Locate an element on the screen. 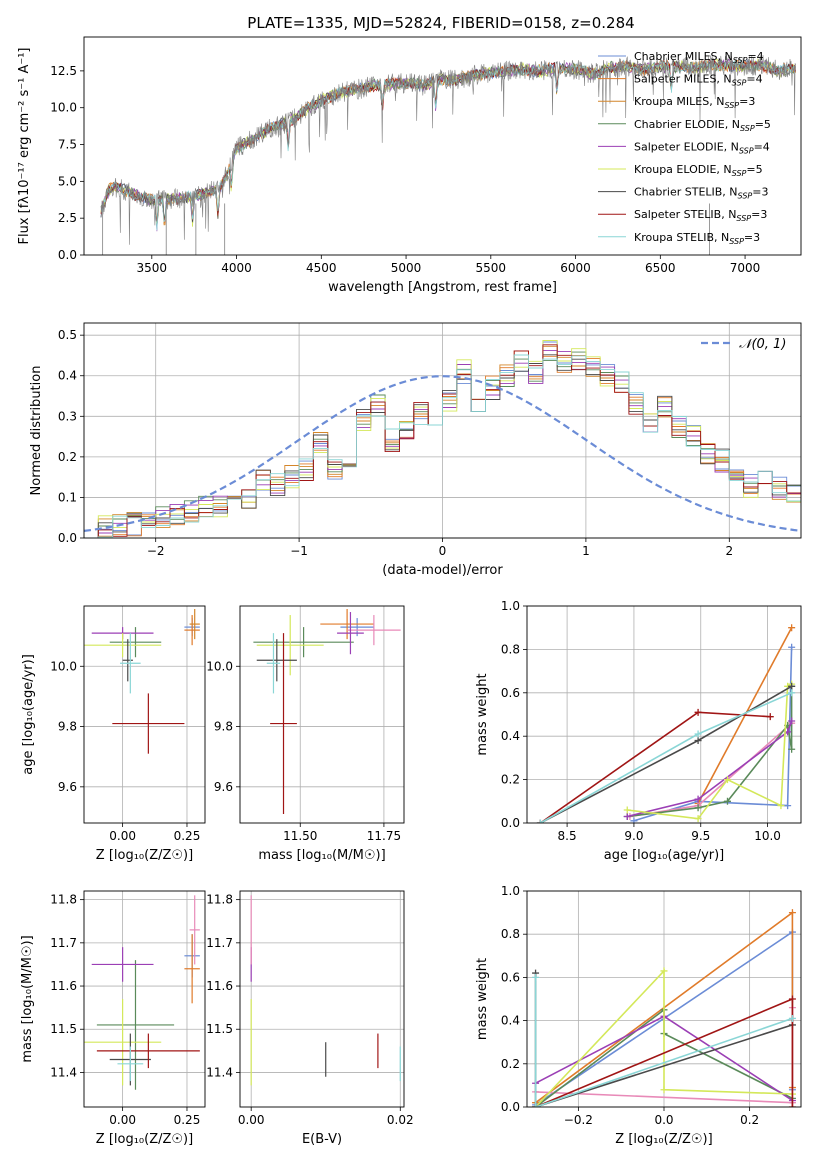 This screenshot has width=819, height=1170. data-spectrum-line is located at coordinates (448, 149).